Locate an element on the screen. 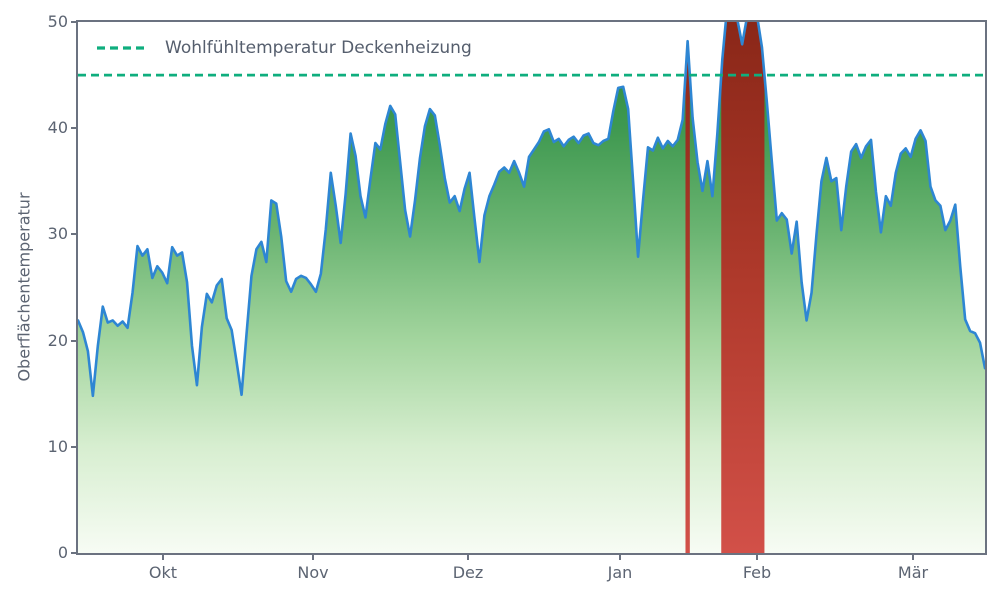 This screenshot has width=1000, height=600. y-tick-label: 50 is located at coordinates (57, 21).